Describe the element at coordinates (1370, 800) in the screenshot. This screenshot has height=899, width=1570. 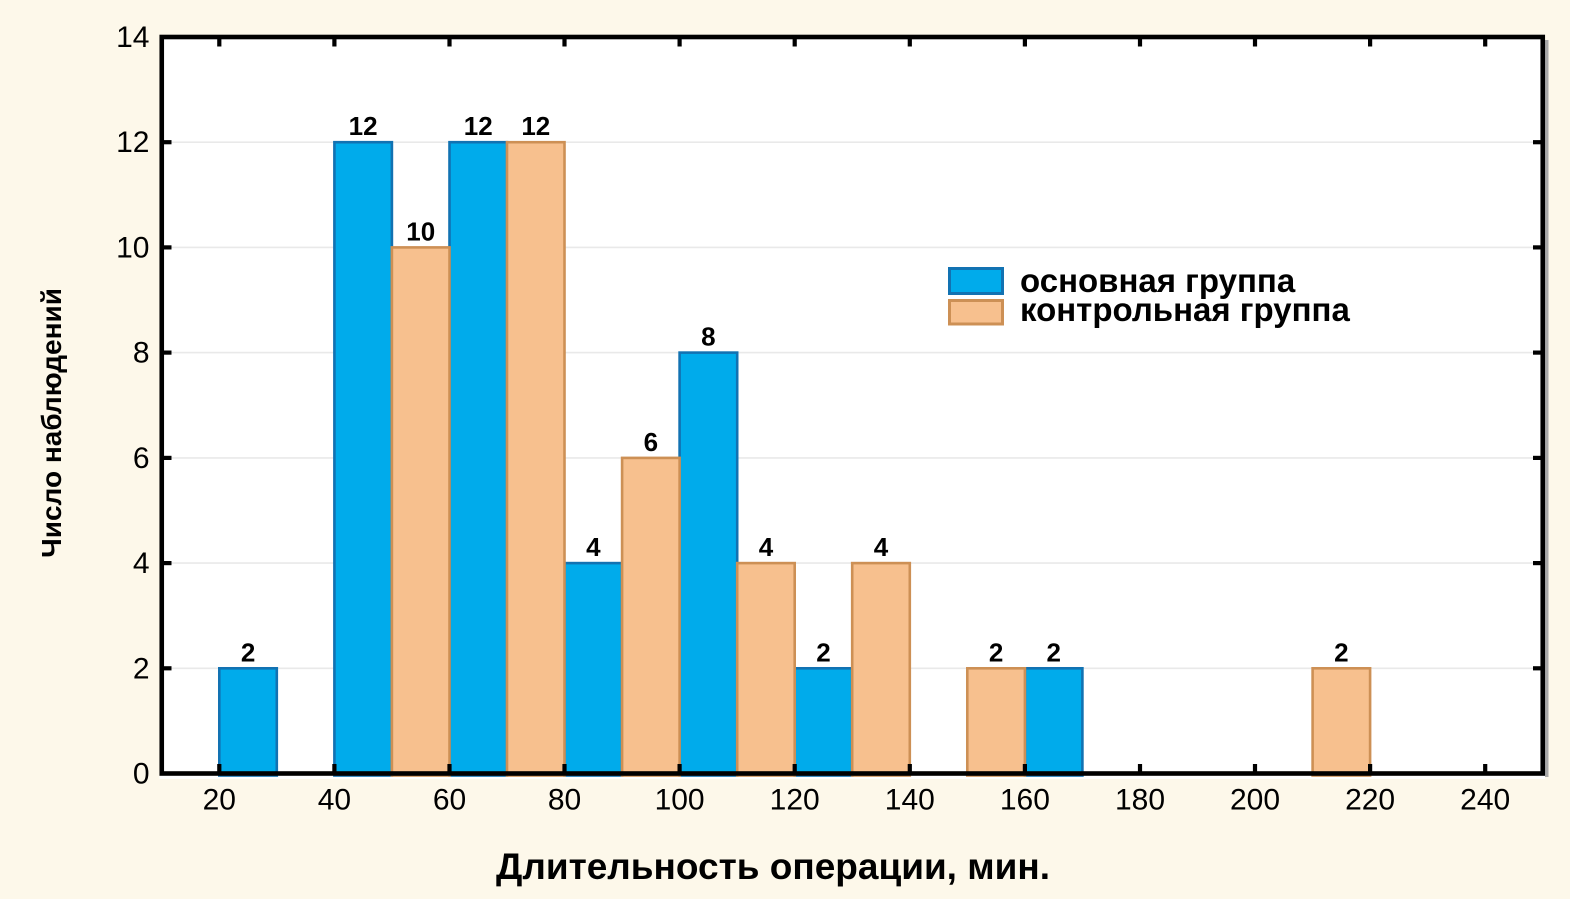
I see `svg-text: 220` at that location.